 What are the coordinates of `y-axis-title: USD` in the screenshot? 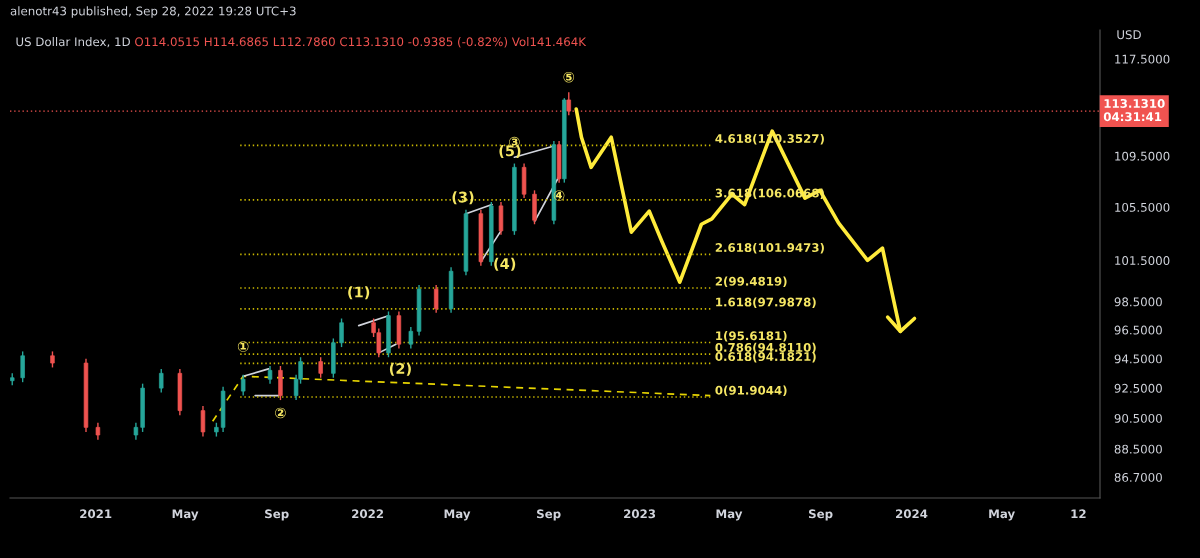 It's located at (1129, 35).